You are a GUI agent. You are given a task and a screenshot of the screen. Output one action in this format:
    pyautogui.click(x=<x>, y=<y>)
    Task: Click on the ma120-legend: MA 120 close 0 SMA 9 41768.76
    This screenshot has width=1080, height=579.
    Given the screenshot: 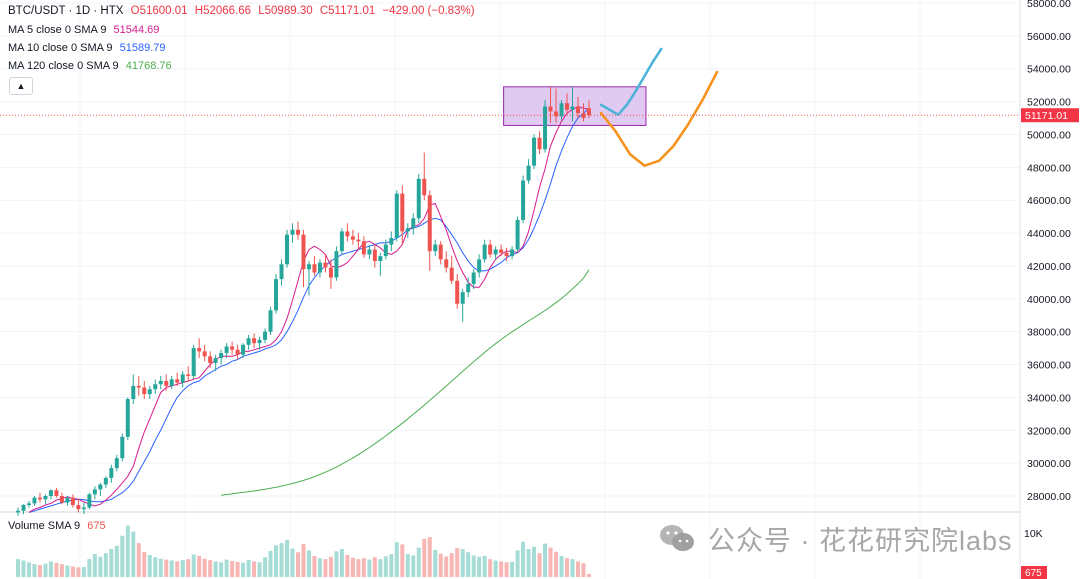 What is the action you would take?
    pyautogui.click(x=92, y=66)
    